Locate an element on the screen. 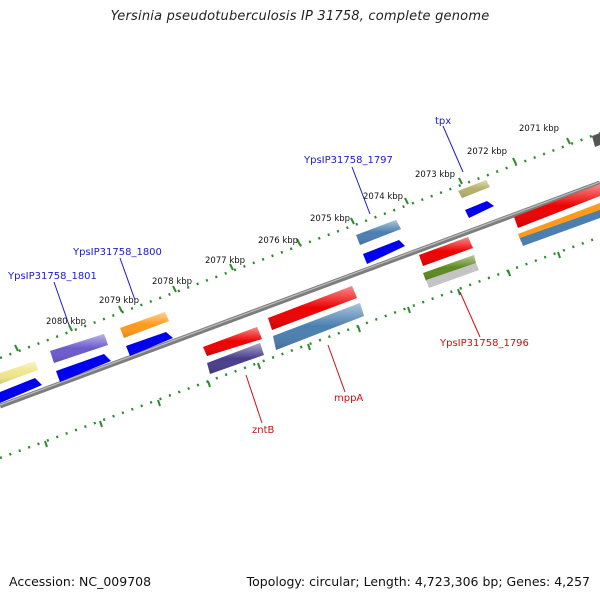 The image size is (600, 600). gene-mppa is located at coordinates (318, 326).